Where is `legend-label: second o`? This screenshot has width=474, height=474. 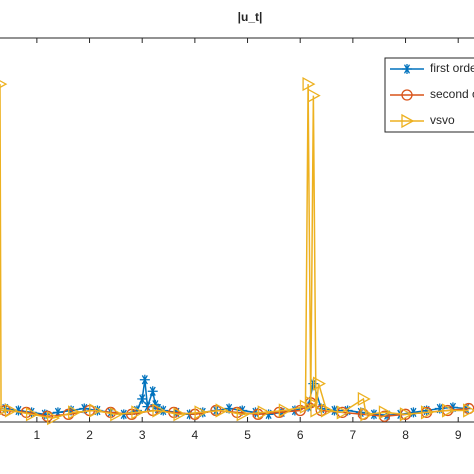
legend-label: second o is located at coordinates (452, 94).